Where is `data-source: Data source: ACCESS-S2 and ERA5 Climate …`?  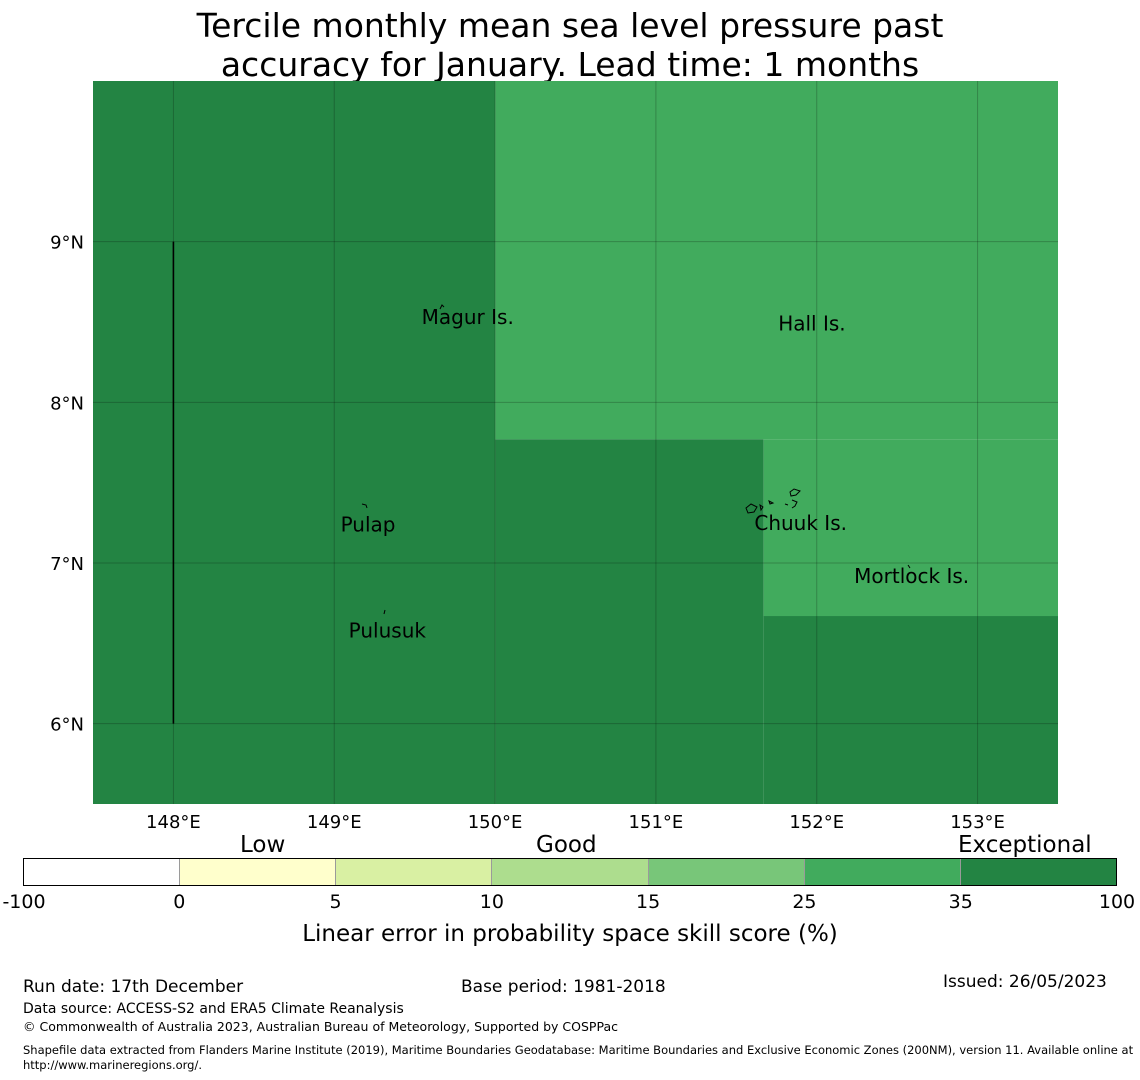 data-source: Data source: ACCESS-S2 and ERA5 Climate … is located at coordinates (213, 1009).